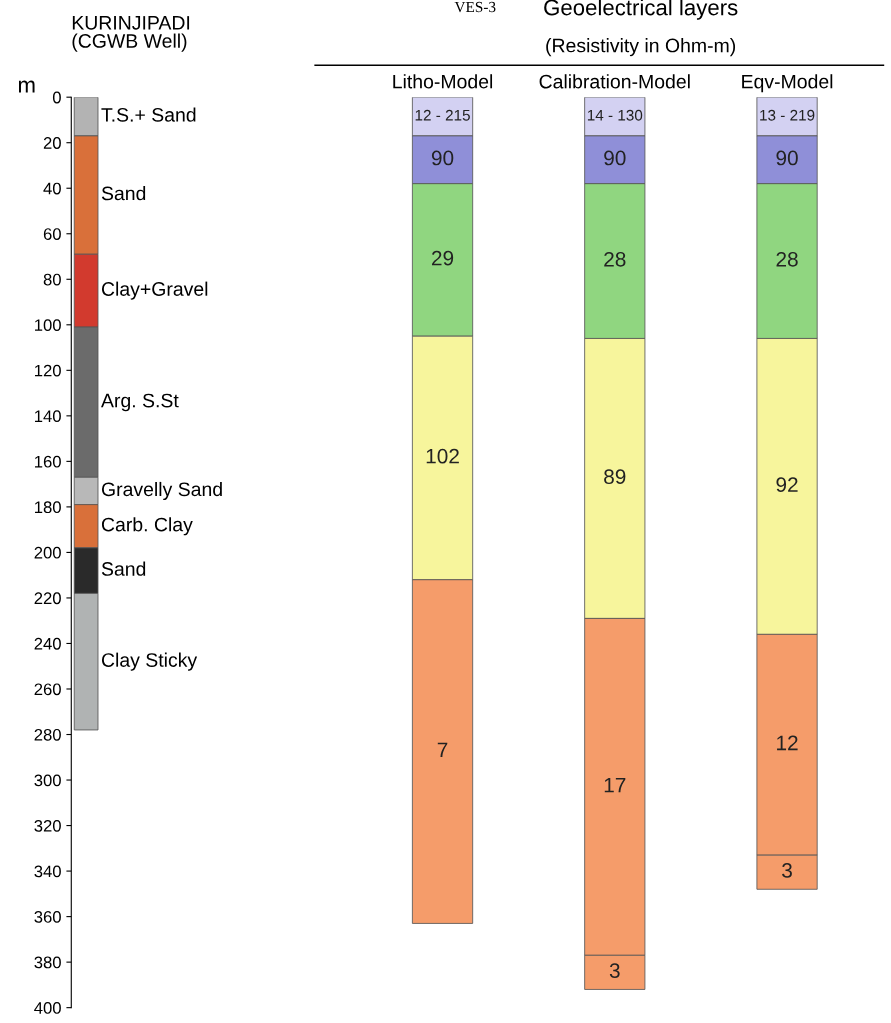  Describe the element at coordinates (26, 86) in the screenshot. I see `y-axis-title: m` at that location.